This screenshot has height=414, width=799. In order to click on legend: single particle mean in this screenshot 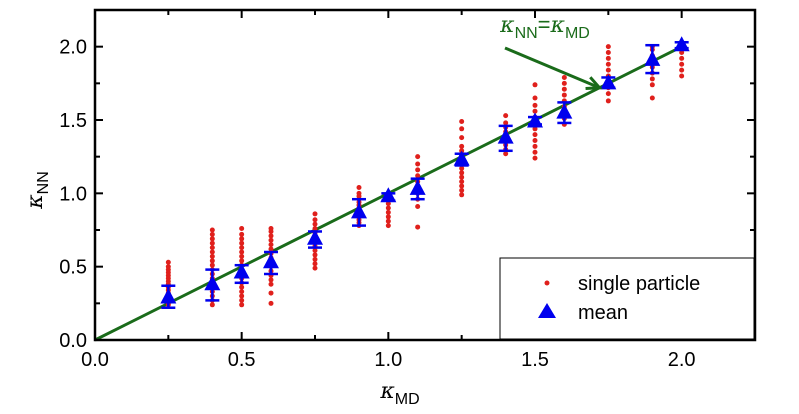, I will do `click(627, 298)`.